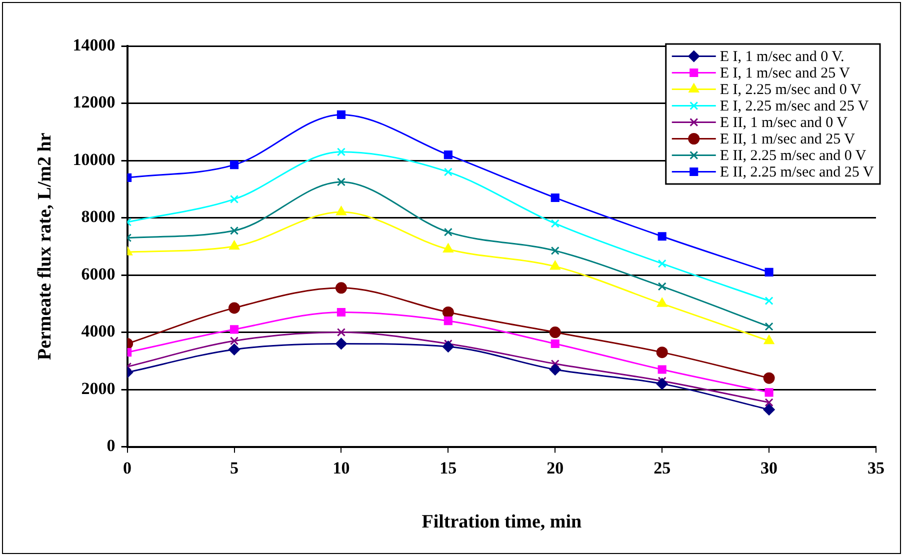 This screenshot has height=558, width=905. Describe the element at coordinates (341, 468) in the screenshot. I see `x-tick-label: 10` at that location.